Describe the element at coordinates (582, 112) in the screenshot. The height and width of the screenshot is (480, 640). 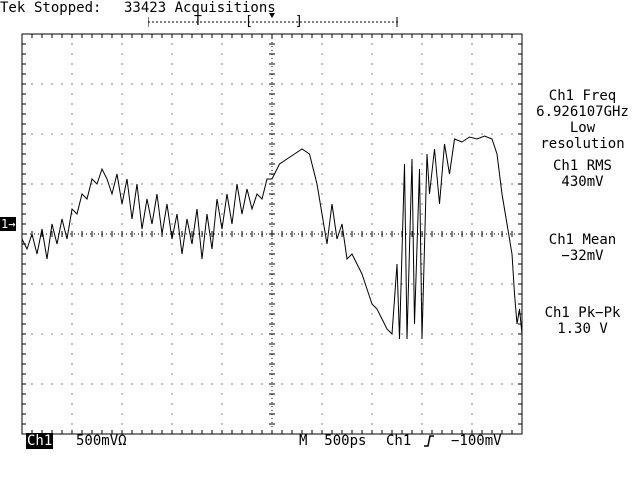
I see `measurement-value: 6.926107GHz` at that location.